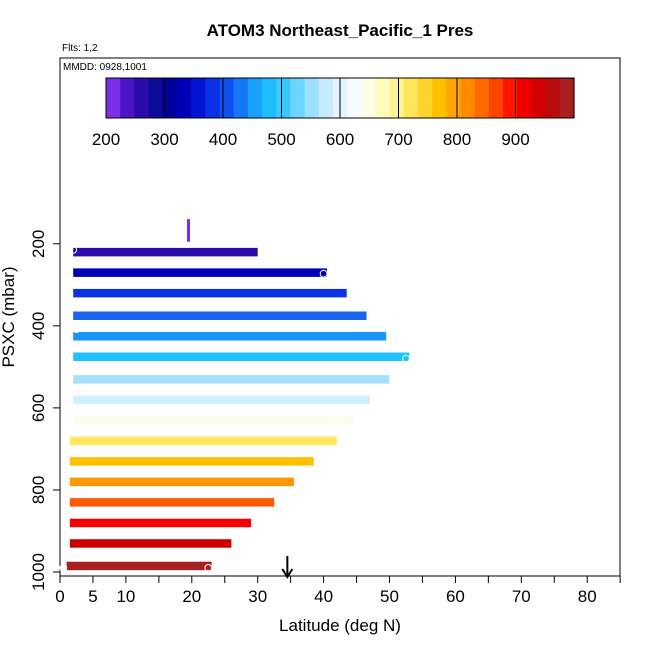 The width and height of the screenshot is (650, 650). Describe the element at coordinates (521, 596) in the screenshot. I see `x-tick-label: 70` at that location.